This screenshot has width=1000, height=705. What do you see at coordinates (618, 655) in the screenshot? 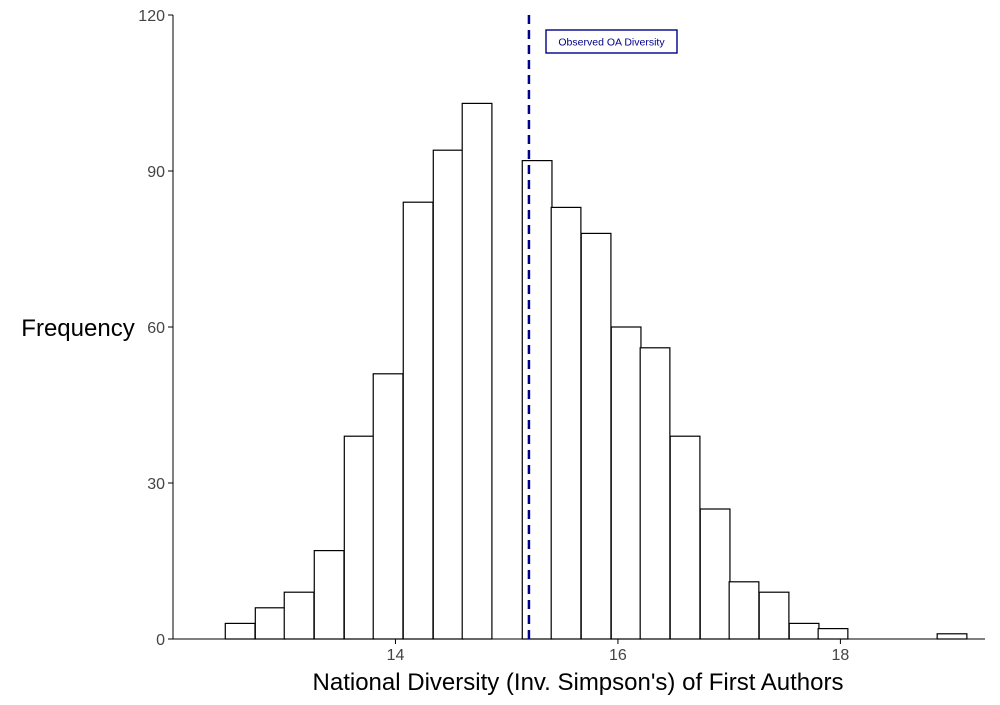
I see `x-tick-label: 16` at bounding box center [618, 655].